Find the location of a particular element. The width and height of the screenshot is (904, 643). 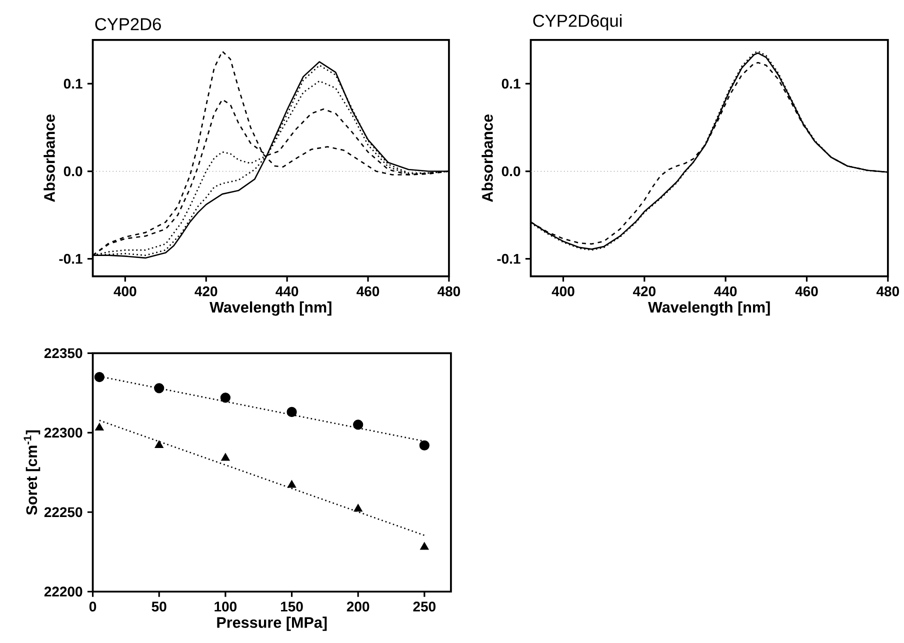

x-axis-title: Pressure [MPa] is located at coordinates (272, 624).